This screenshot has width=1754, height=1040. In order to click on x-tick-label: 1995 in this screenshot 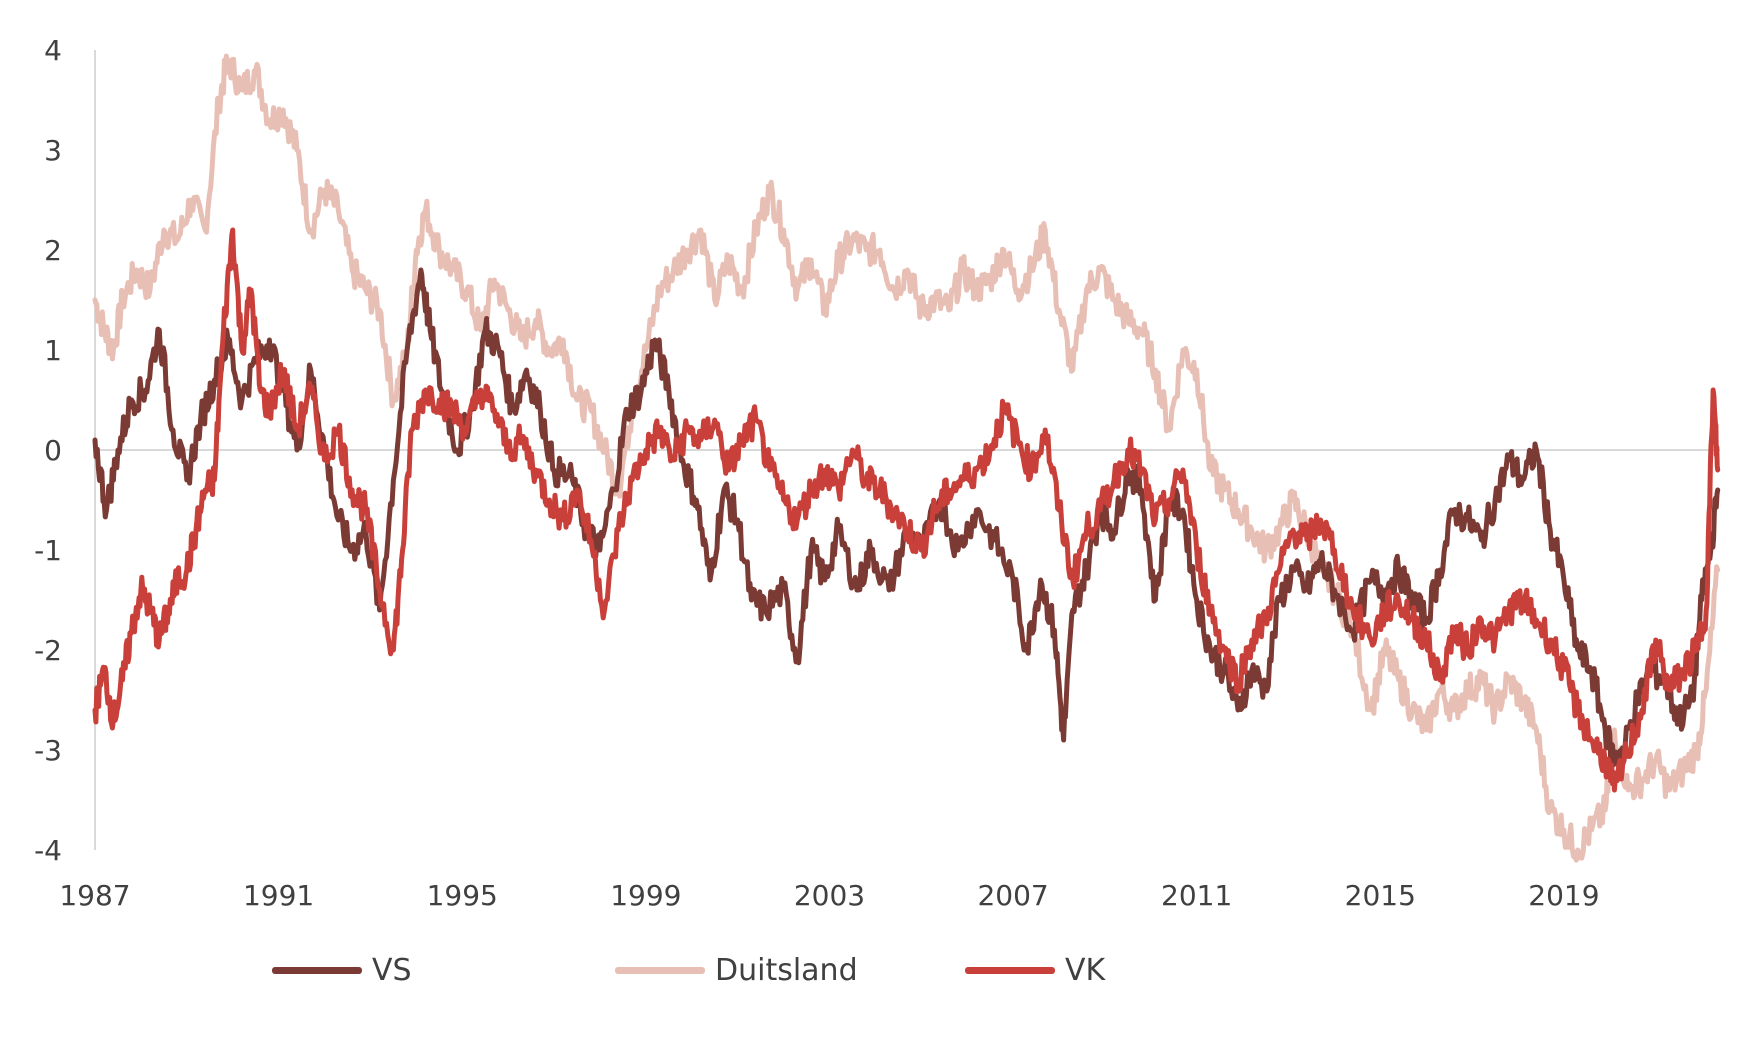, I will do `click(462, 895)`.